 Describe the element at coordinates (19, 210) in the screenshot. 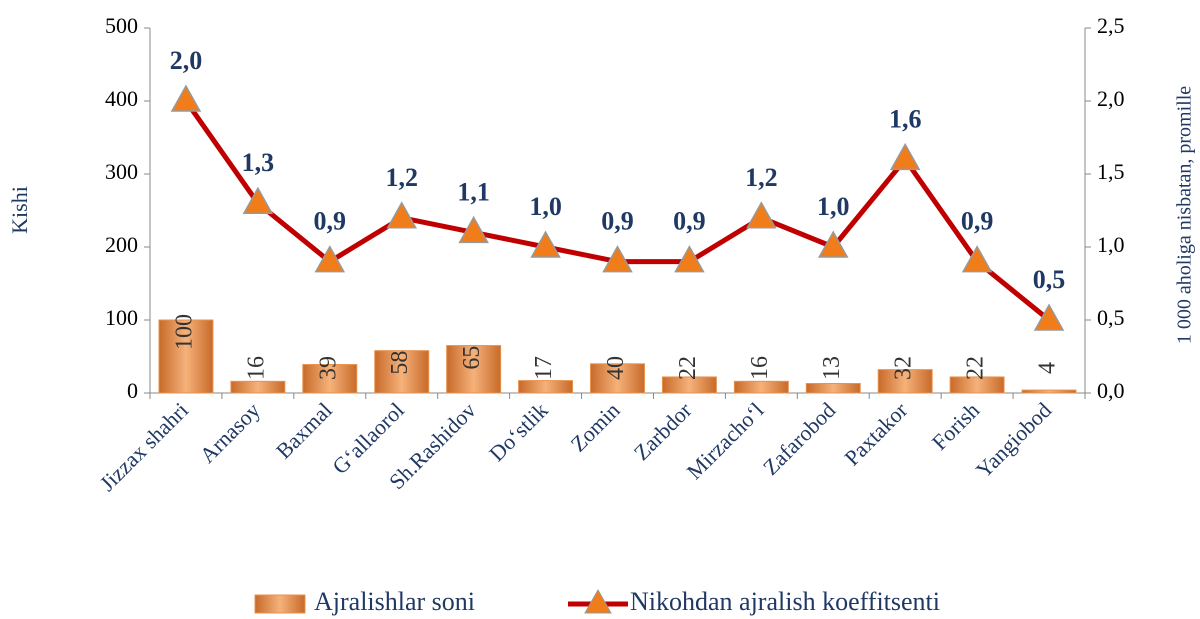

I see `y-axis-label: Kishi` at that location.